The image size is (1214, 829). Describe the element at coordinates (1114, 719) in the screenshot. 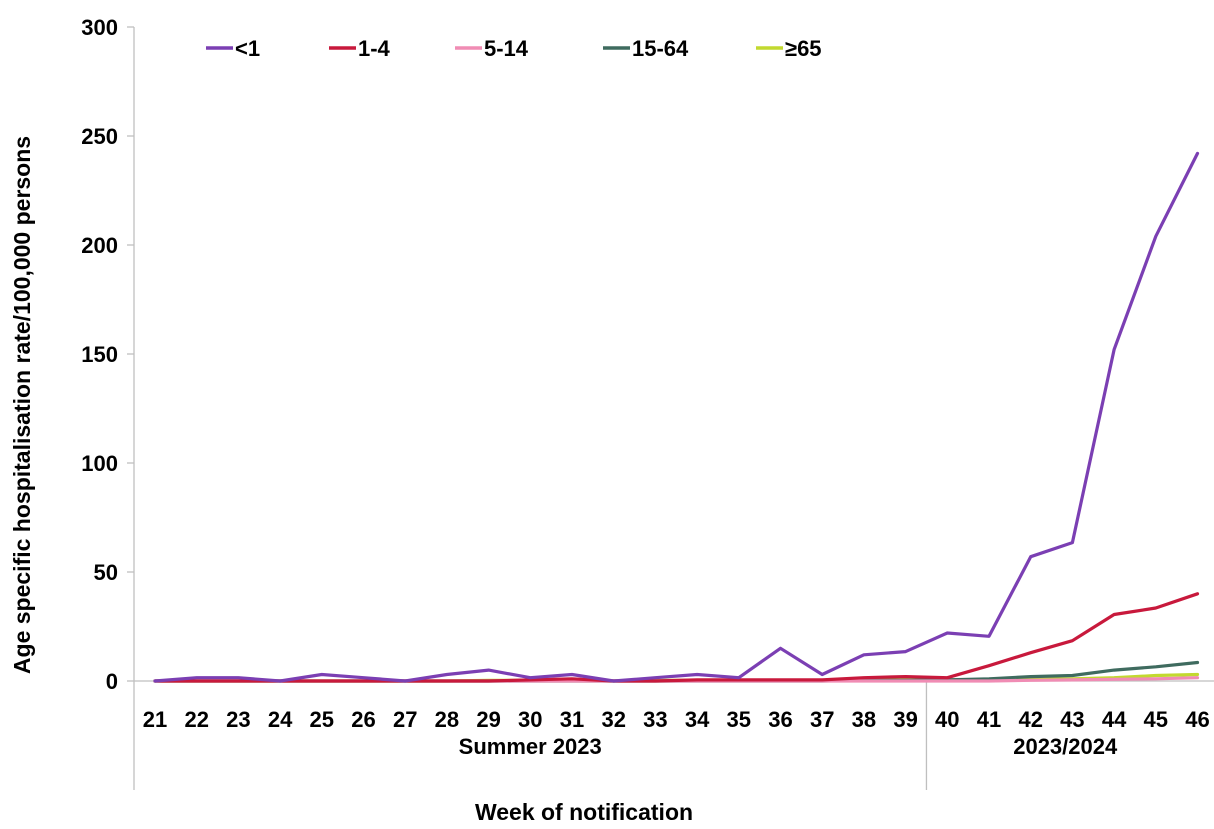

I see `x-tick-label: 44` at that location.